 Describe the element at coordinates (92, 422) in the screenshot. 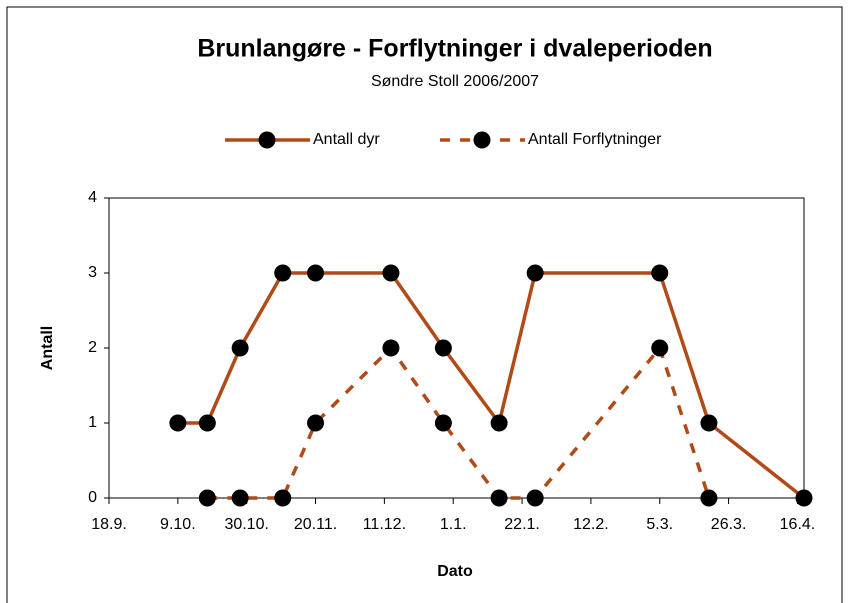

I see `y-tick-label: 1` at that location.